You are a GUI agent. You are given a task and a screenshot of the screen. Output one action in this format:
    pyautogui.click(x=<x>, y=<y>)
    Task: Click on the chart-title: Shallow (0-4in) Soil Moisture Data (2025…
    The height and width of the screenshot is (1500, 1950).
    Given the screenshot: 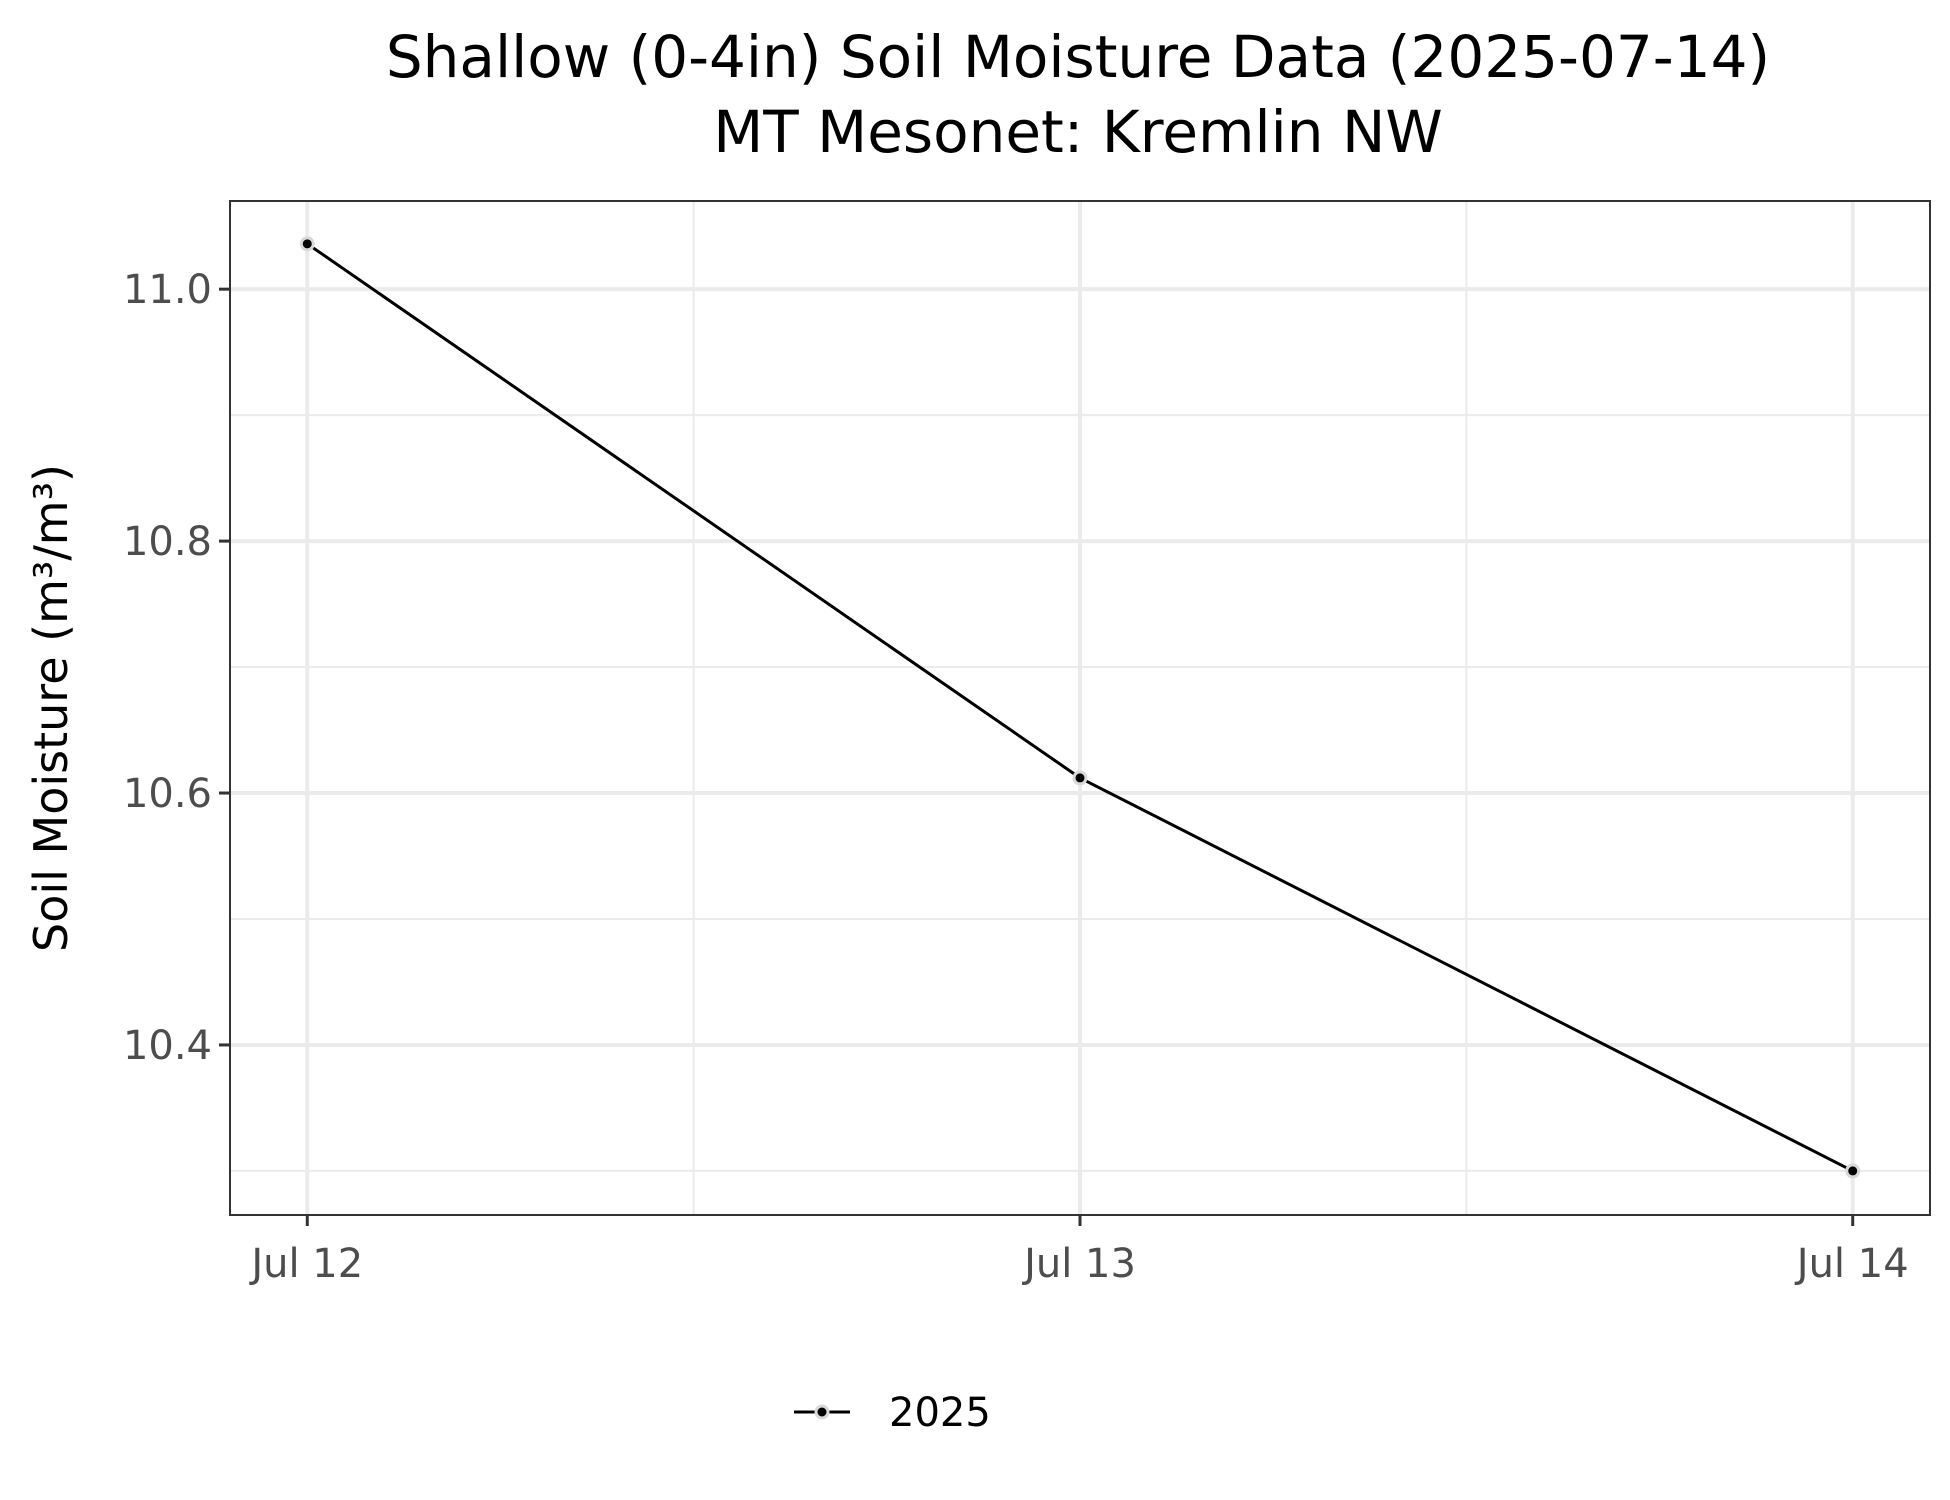 What is the action you would take?
    pyautogui.click(x=1078, y=57)
    